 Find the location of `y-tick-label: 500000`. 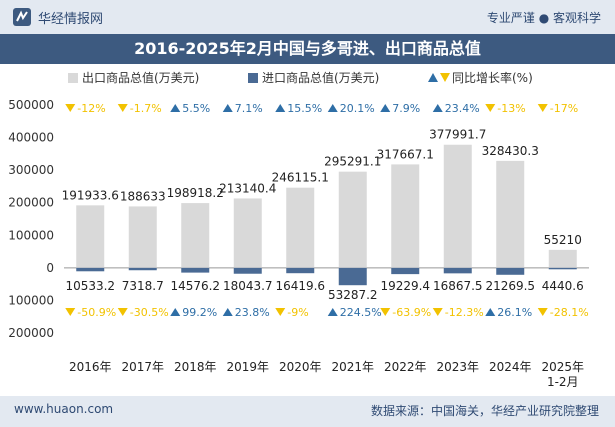

y-tick-label: 500000 is located at coordinates (31, 105).